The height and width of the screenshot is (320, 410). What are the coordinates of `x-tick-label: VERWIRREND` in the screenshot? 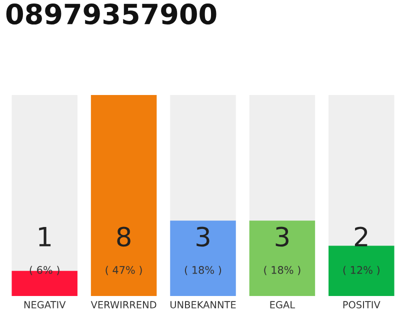 It's located at (123, 304).